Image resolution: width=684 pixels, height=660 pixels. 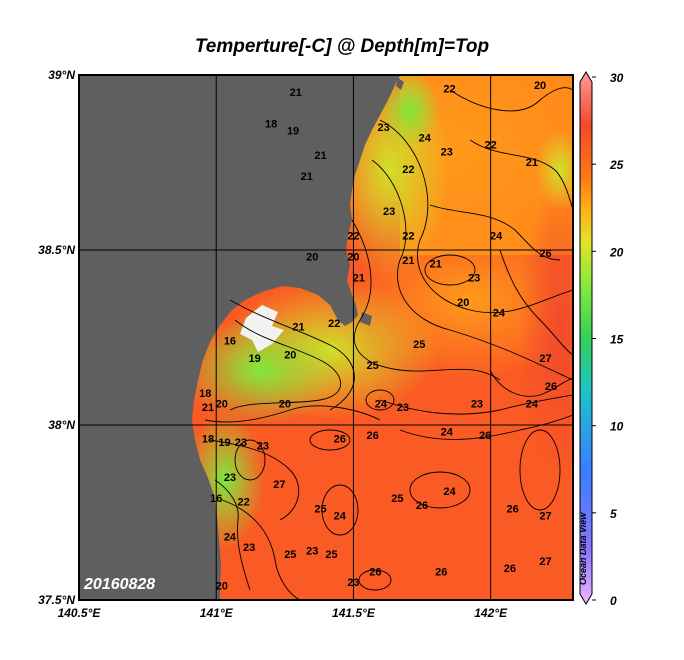 What do you see at coordinates (400, 84) in the screenshot?
I see `island-north` at bounding box center [400, 84].